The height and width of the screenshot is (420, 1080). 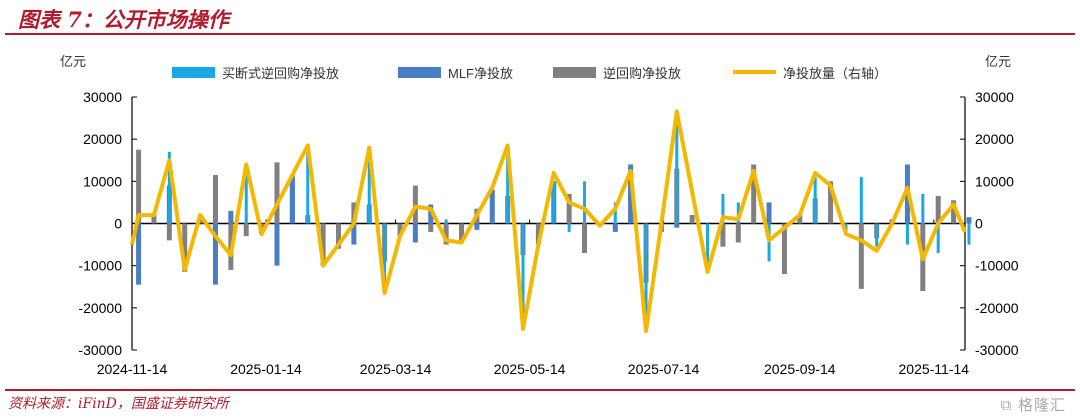 What do you see at coordinates (396, 369) in the screenshot?
I see `x-tick-label: 2025-03-14` at bounding box center [396, 369].